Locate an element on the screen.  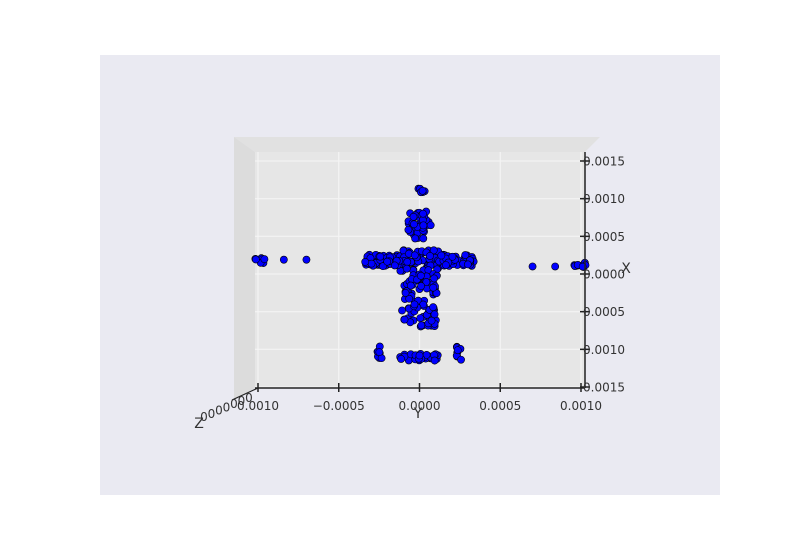
z-axis-title: Z is located at coordinates (199, 424).